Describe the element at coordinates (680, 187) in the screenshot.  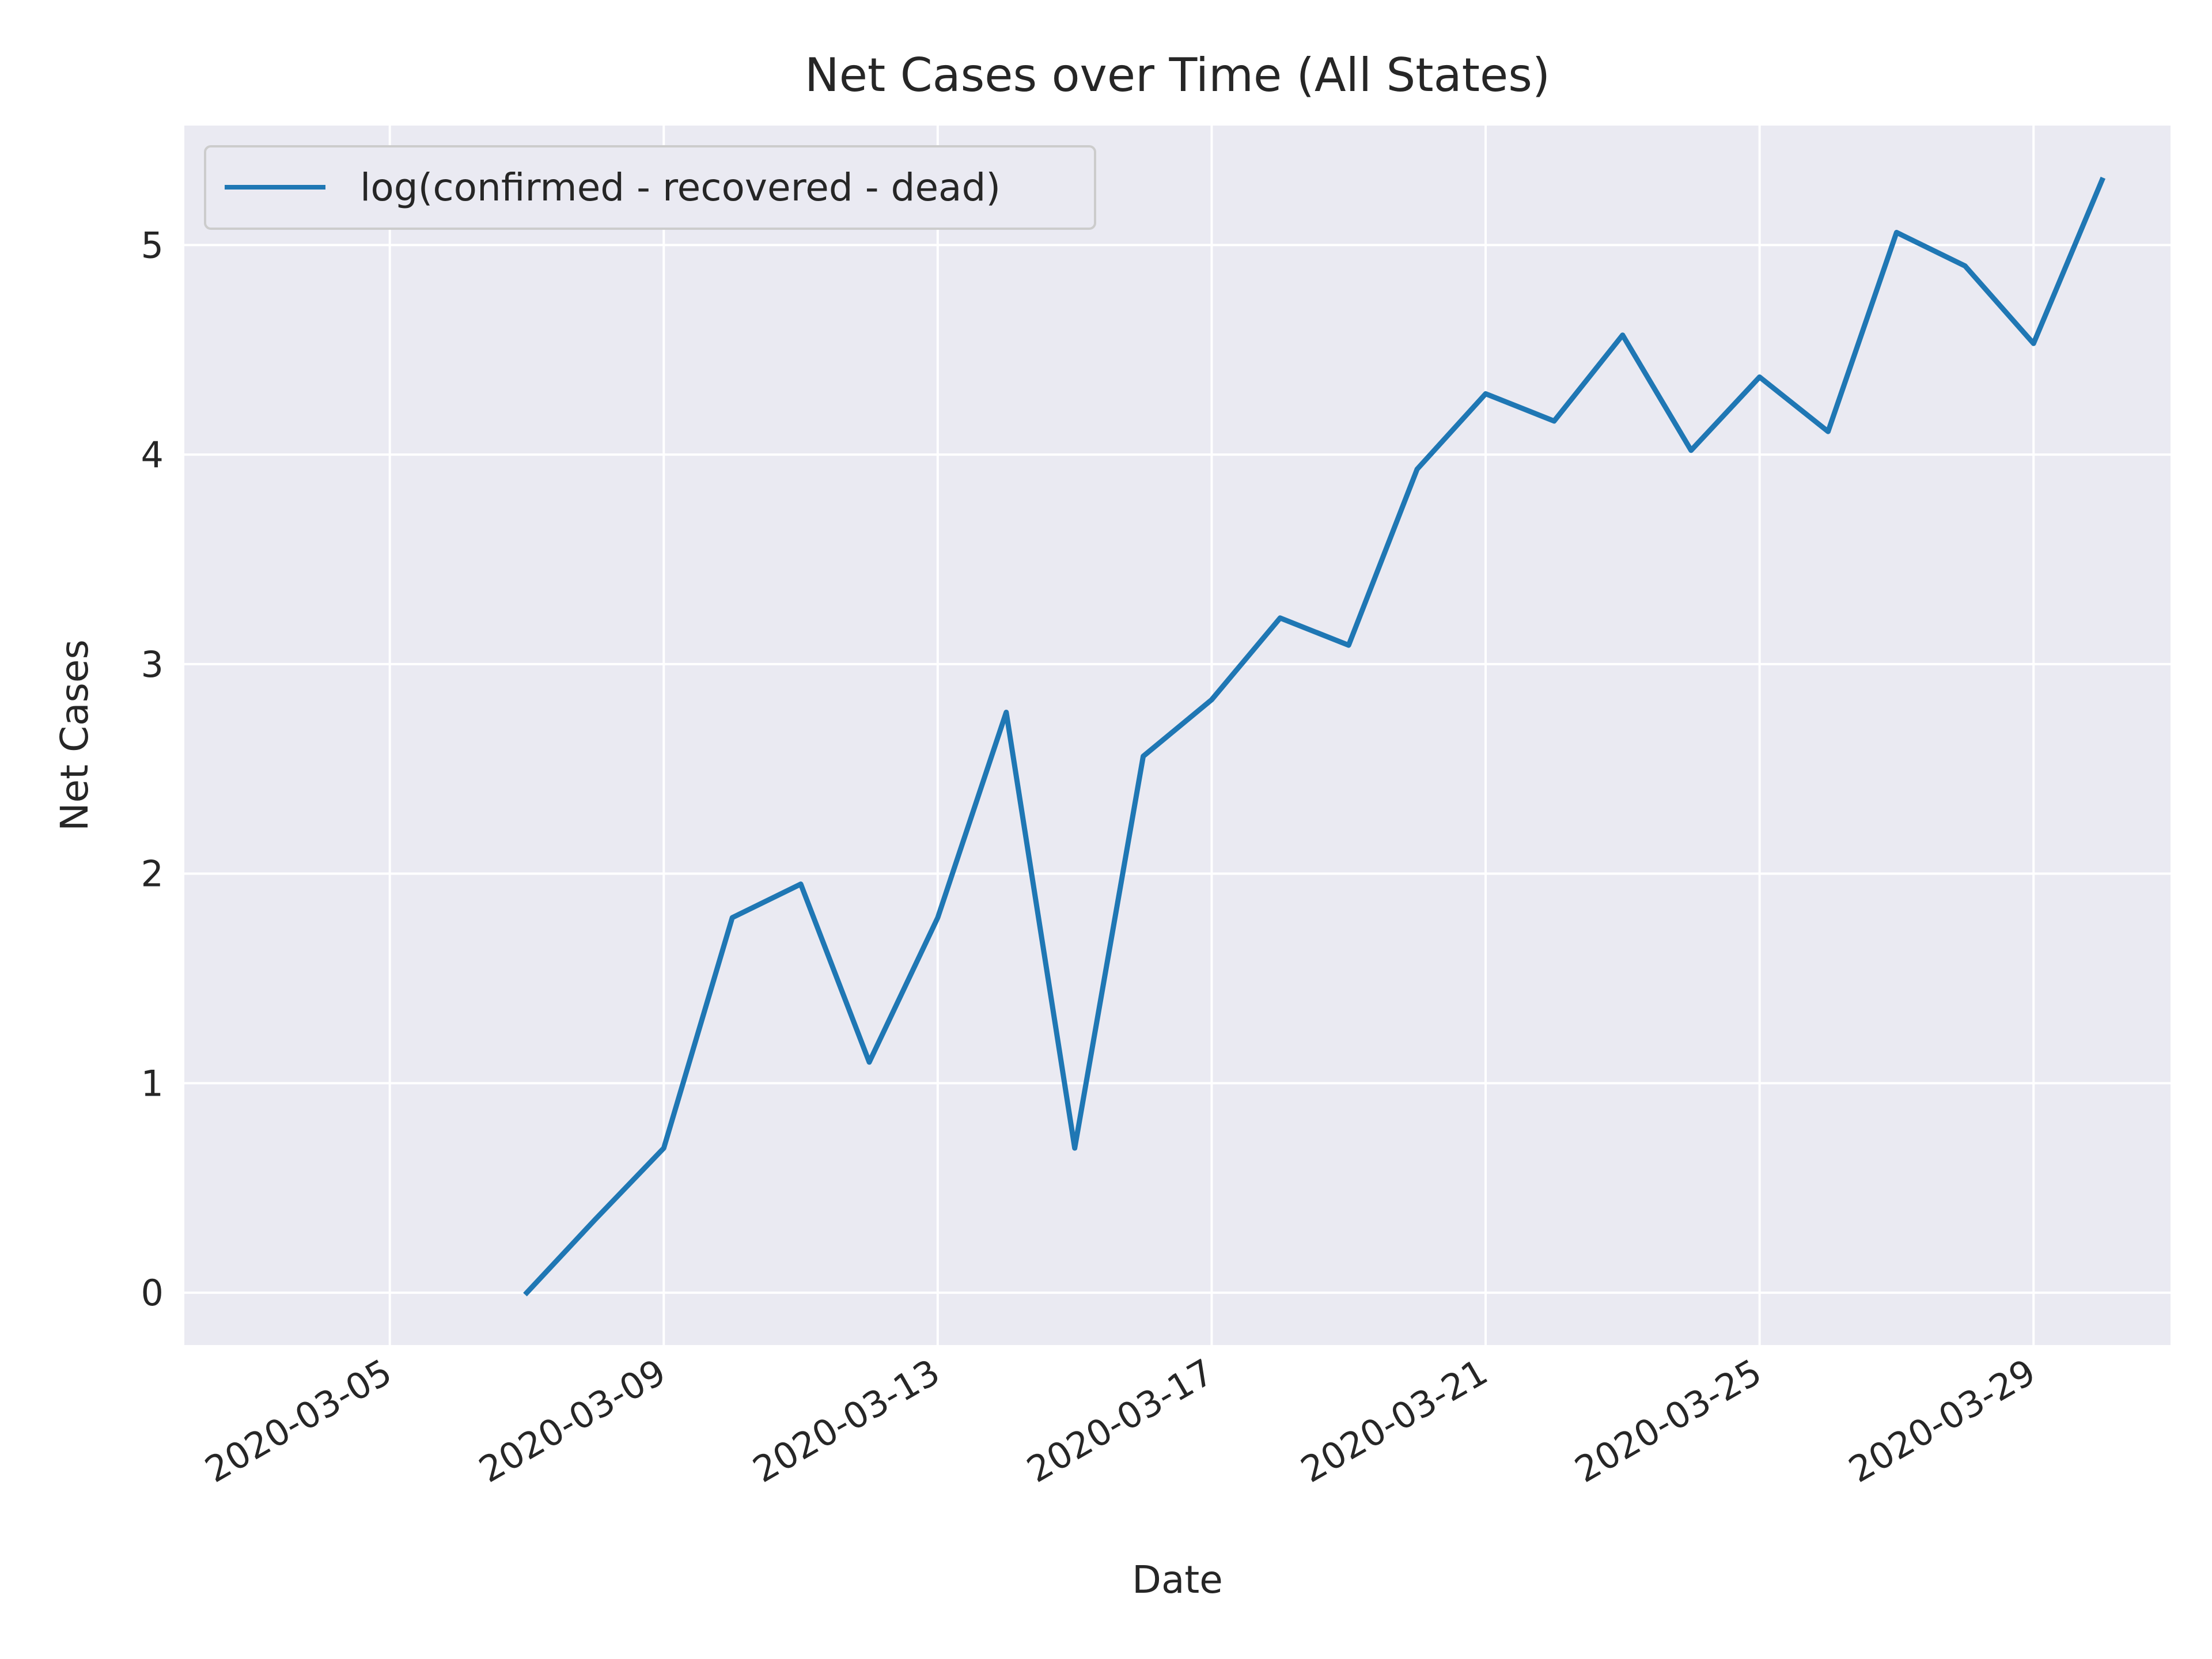
I see `legend-entry: log(confirmed - recovered - dead)` at that location.